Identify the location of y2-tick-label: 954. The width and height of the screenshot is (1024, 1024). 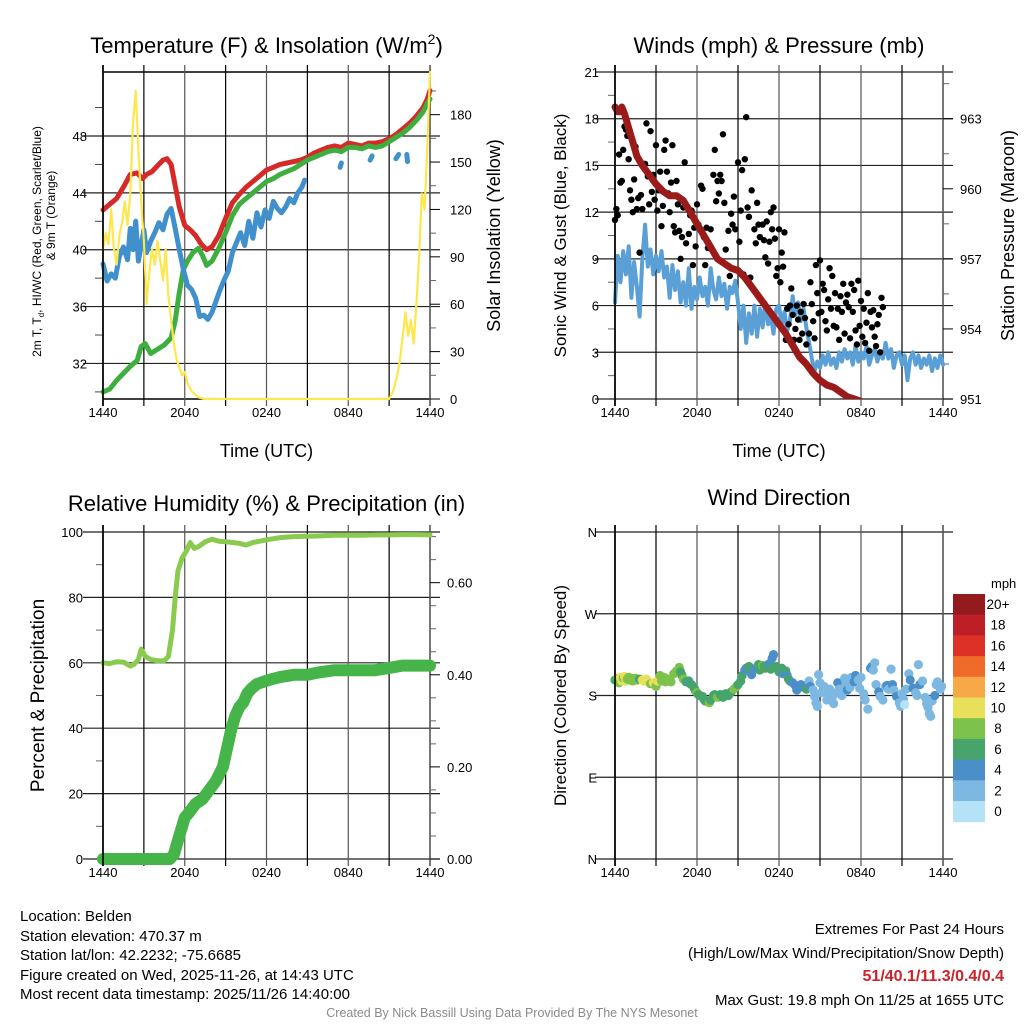
(971, 329).